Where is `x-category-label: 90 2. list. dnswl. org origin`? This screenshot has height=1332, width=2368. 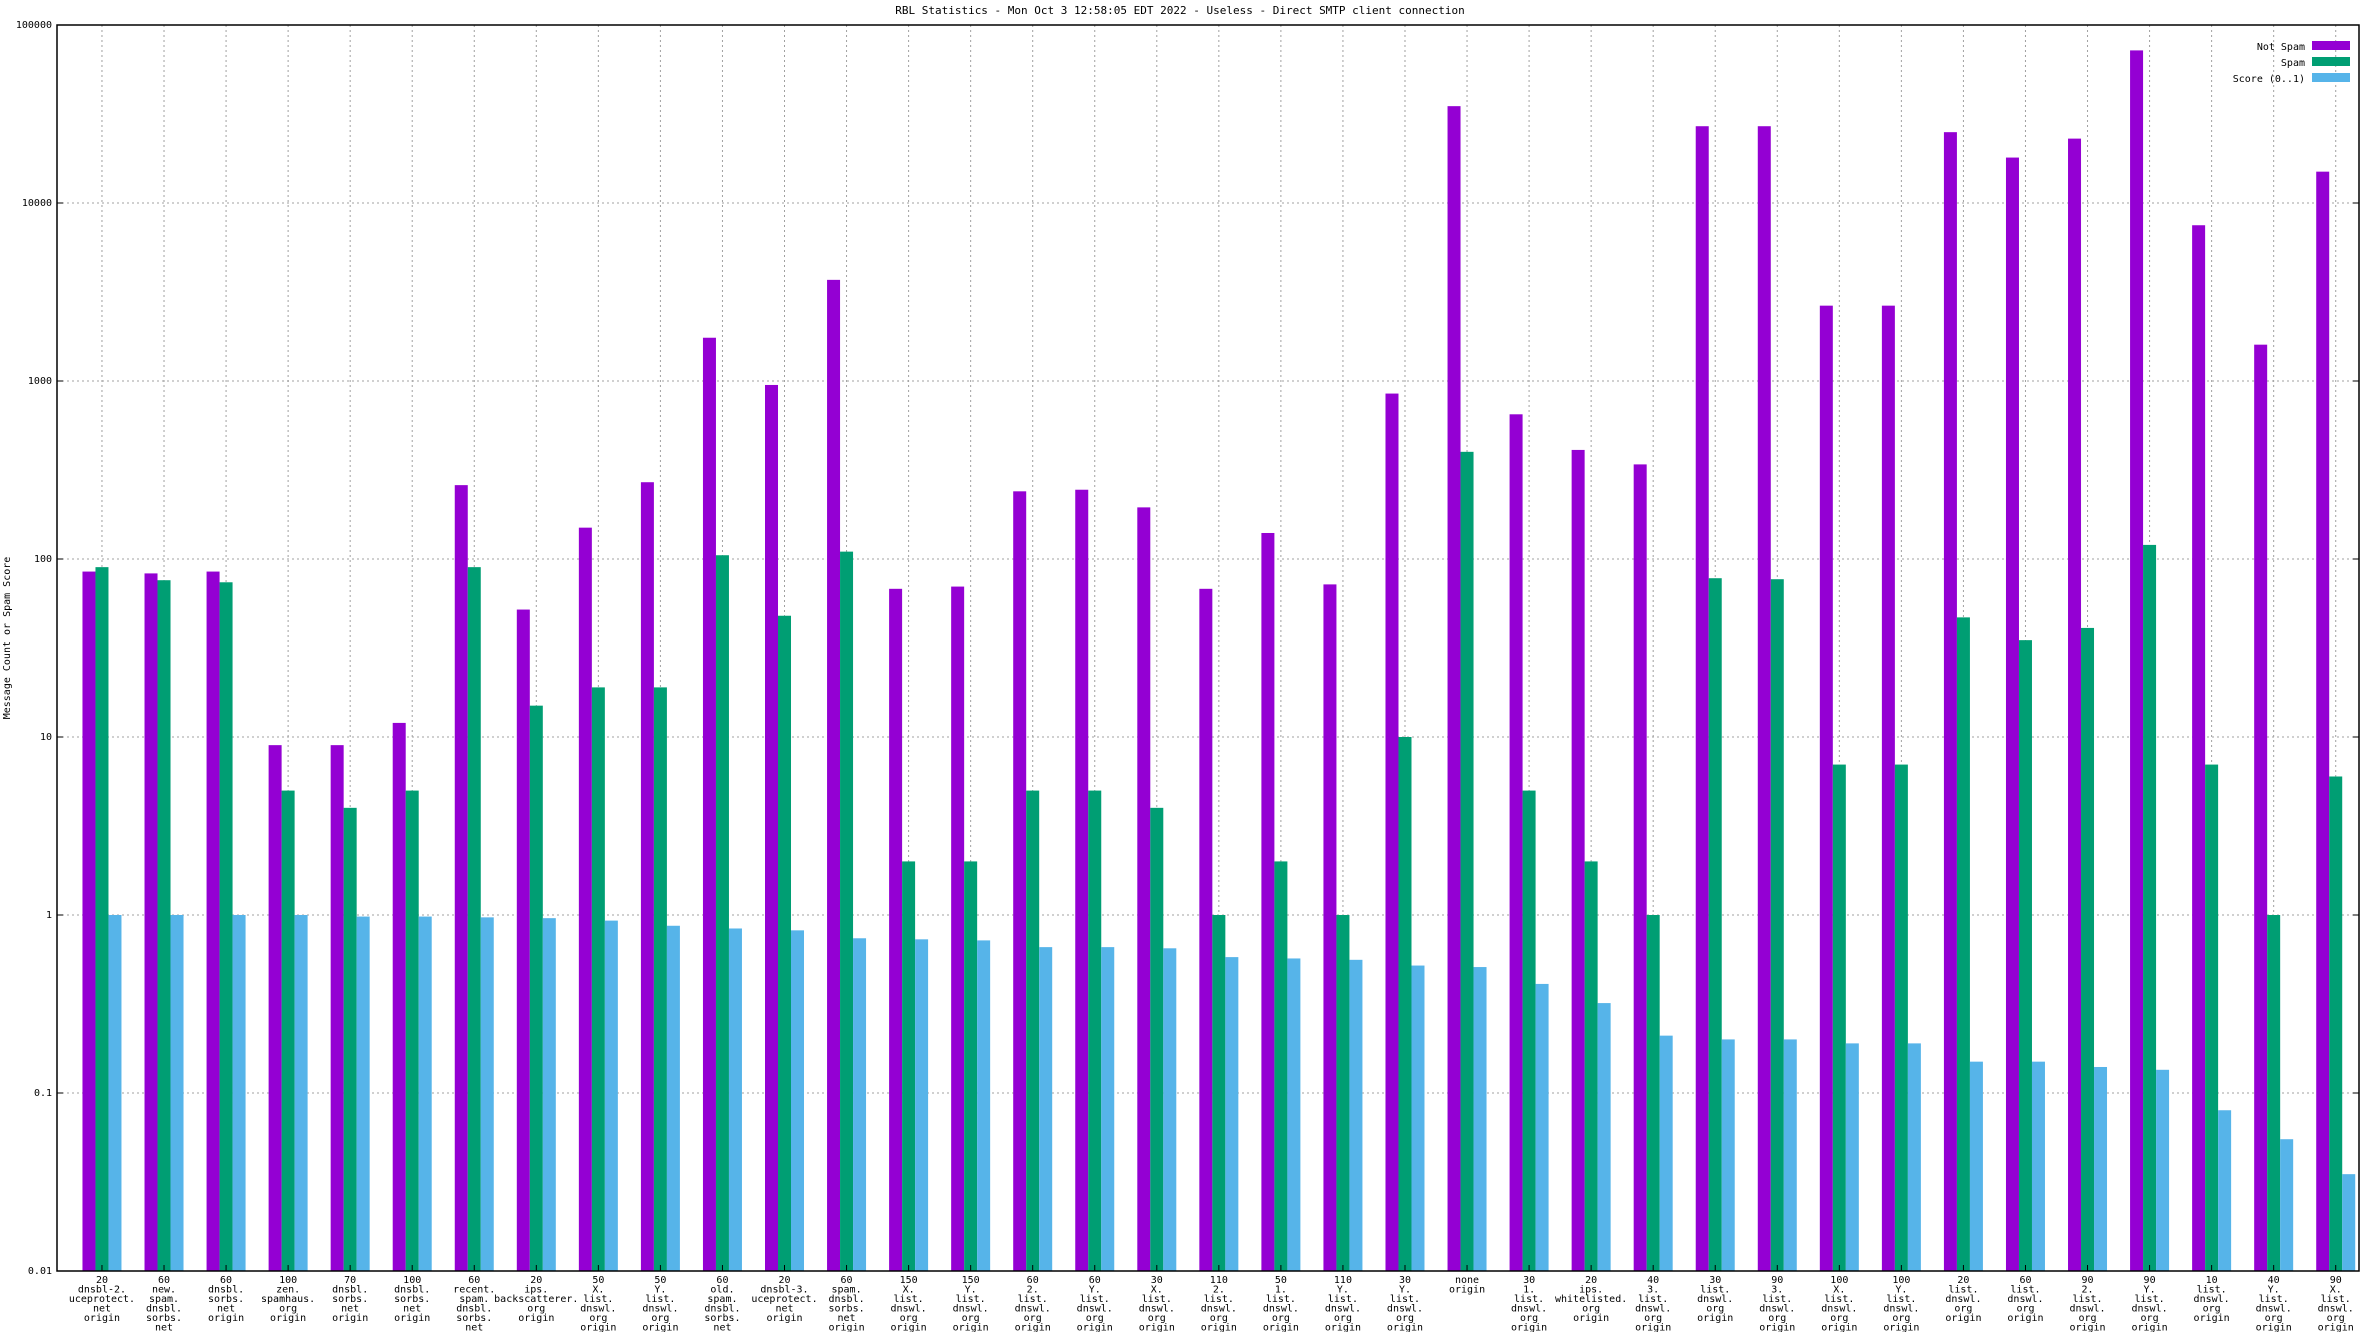 x-category-label: 90 2. list. dnswl. org origin is located at coordinates (2087, 1303).